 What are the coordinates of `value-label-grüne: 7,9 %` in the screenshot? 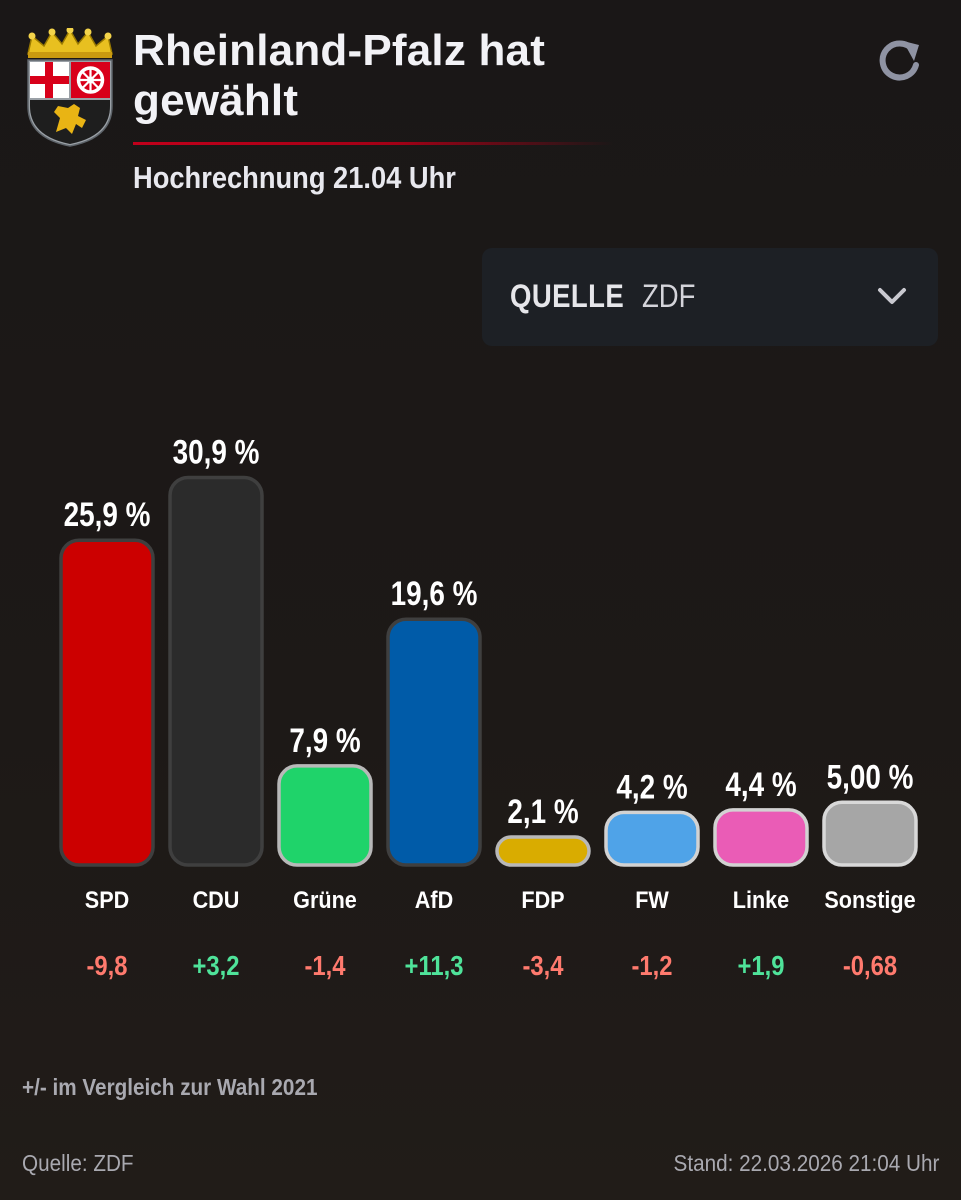 It's located at (324, 740).